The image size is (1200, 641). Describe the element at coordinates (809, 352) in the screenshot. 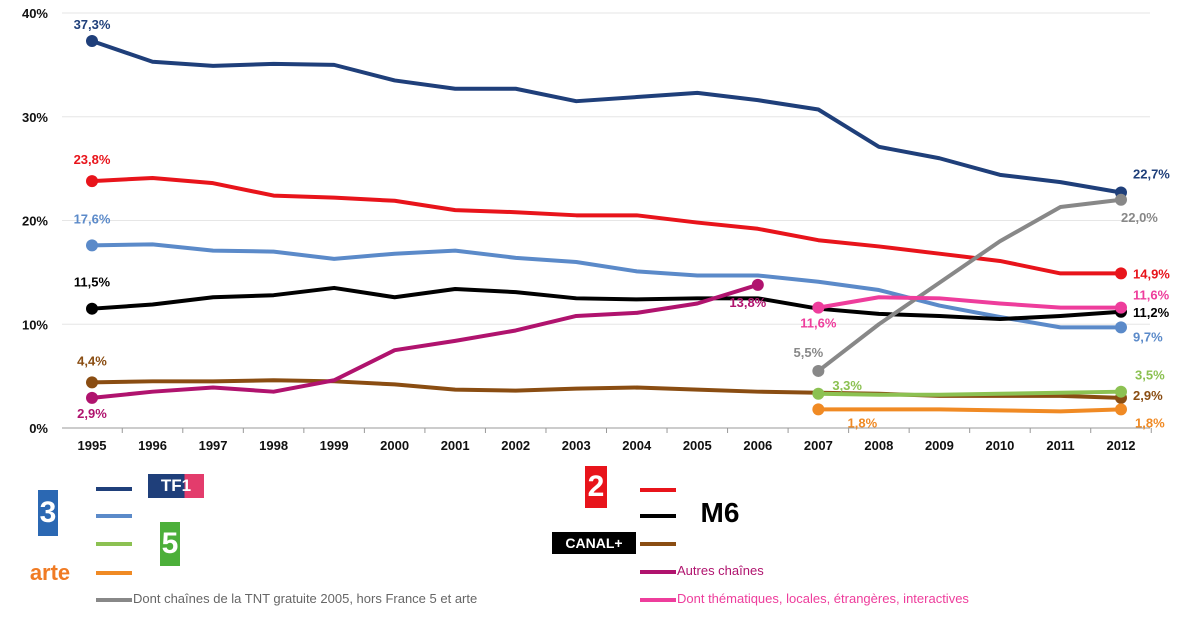

I see `data-label-dont-cha-nes-de-la-tnt-gratuite-2005-hors-france-5-et-arte: 5,5%` at that location.